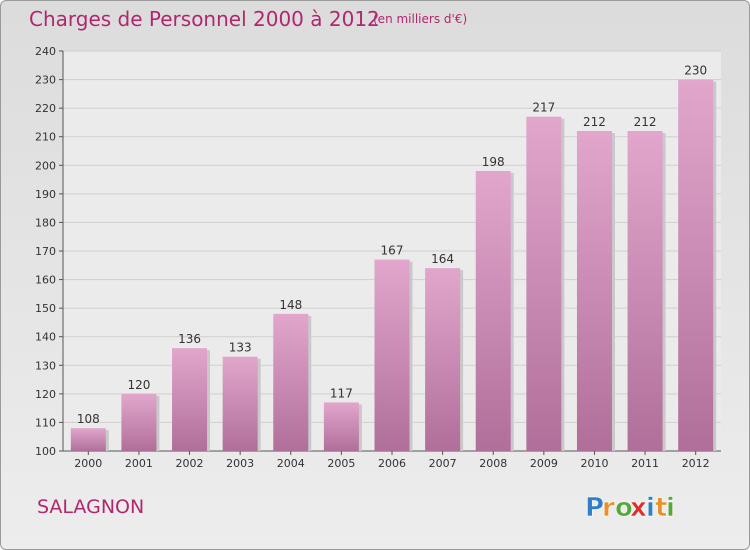 The height and width of the screenshot is (550, 750). I want to click on data-label: 117, so click(341, 393).